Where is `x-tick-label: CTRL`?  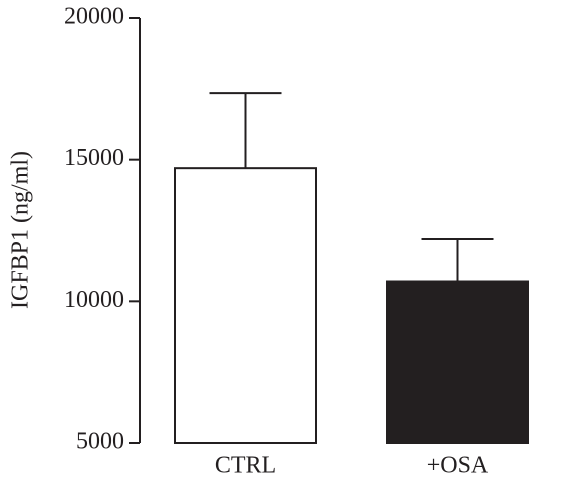 x-tick-label: CTRL is located at coordinates (245, 466).